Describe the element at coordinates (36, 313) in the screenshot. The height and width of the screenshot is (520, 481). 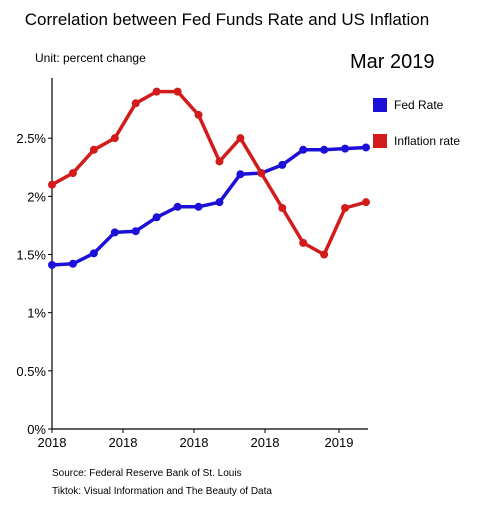
I see `y-tick-label: 1%` at that location.